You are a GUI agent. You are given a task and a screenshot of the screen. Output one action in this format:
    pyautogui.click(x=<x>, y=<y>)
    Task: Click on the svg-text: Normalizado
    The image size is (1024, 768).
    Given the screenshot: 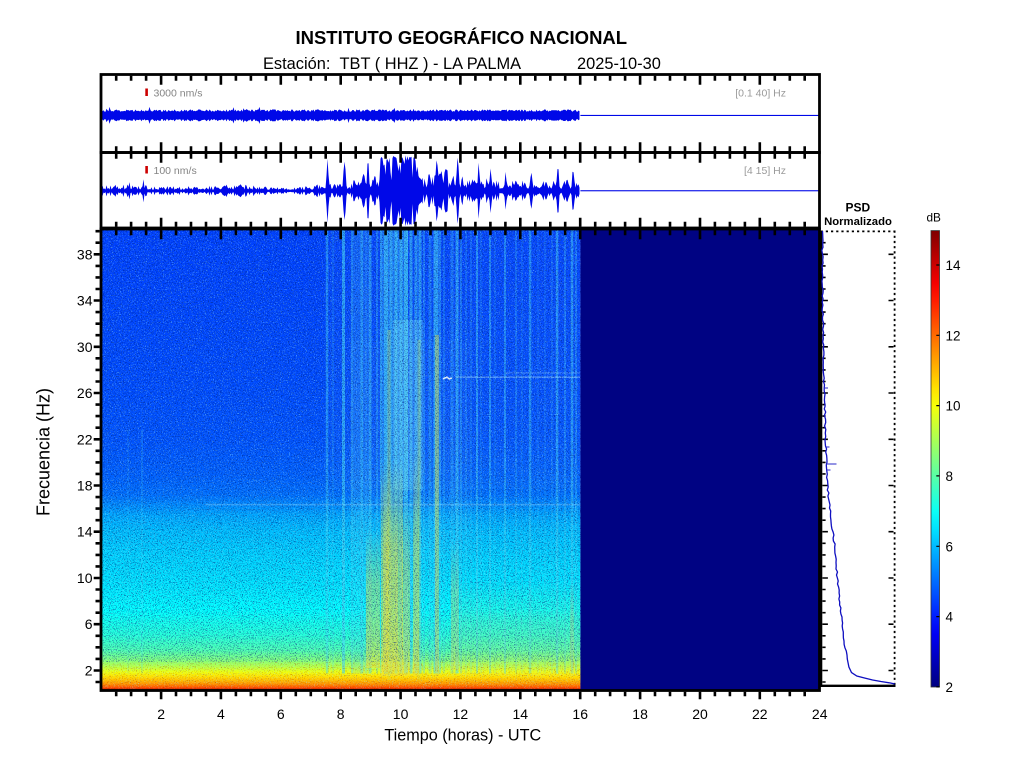 What is the action you would take?
    pyautogui.click(x=858, y=222)
    